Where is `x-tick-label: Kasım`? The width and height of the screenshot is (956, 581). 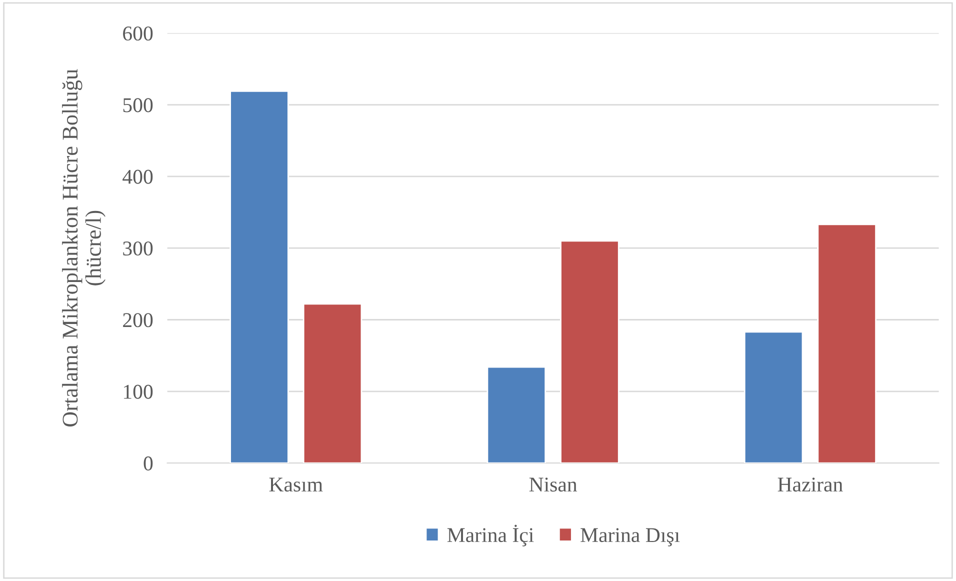
x-tick-label: Kasım is located at coordinates (296, 485).